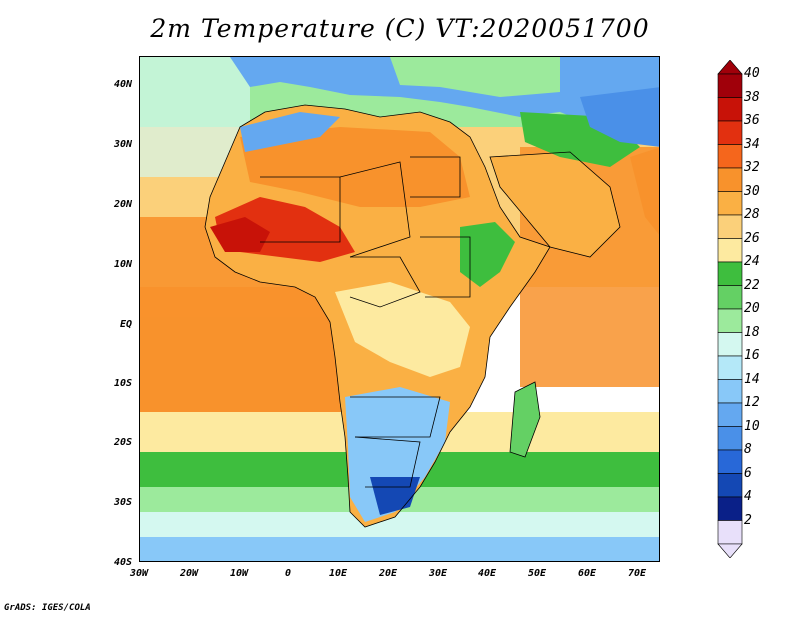 This screenshot has width=800, height=618. I want to click on colorbar-label: 26, so click(752, 238).